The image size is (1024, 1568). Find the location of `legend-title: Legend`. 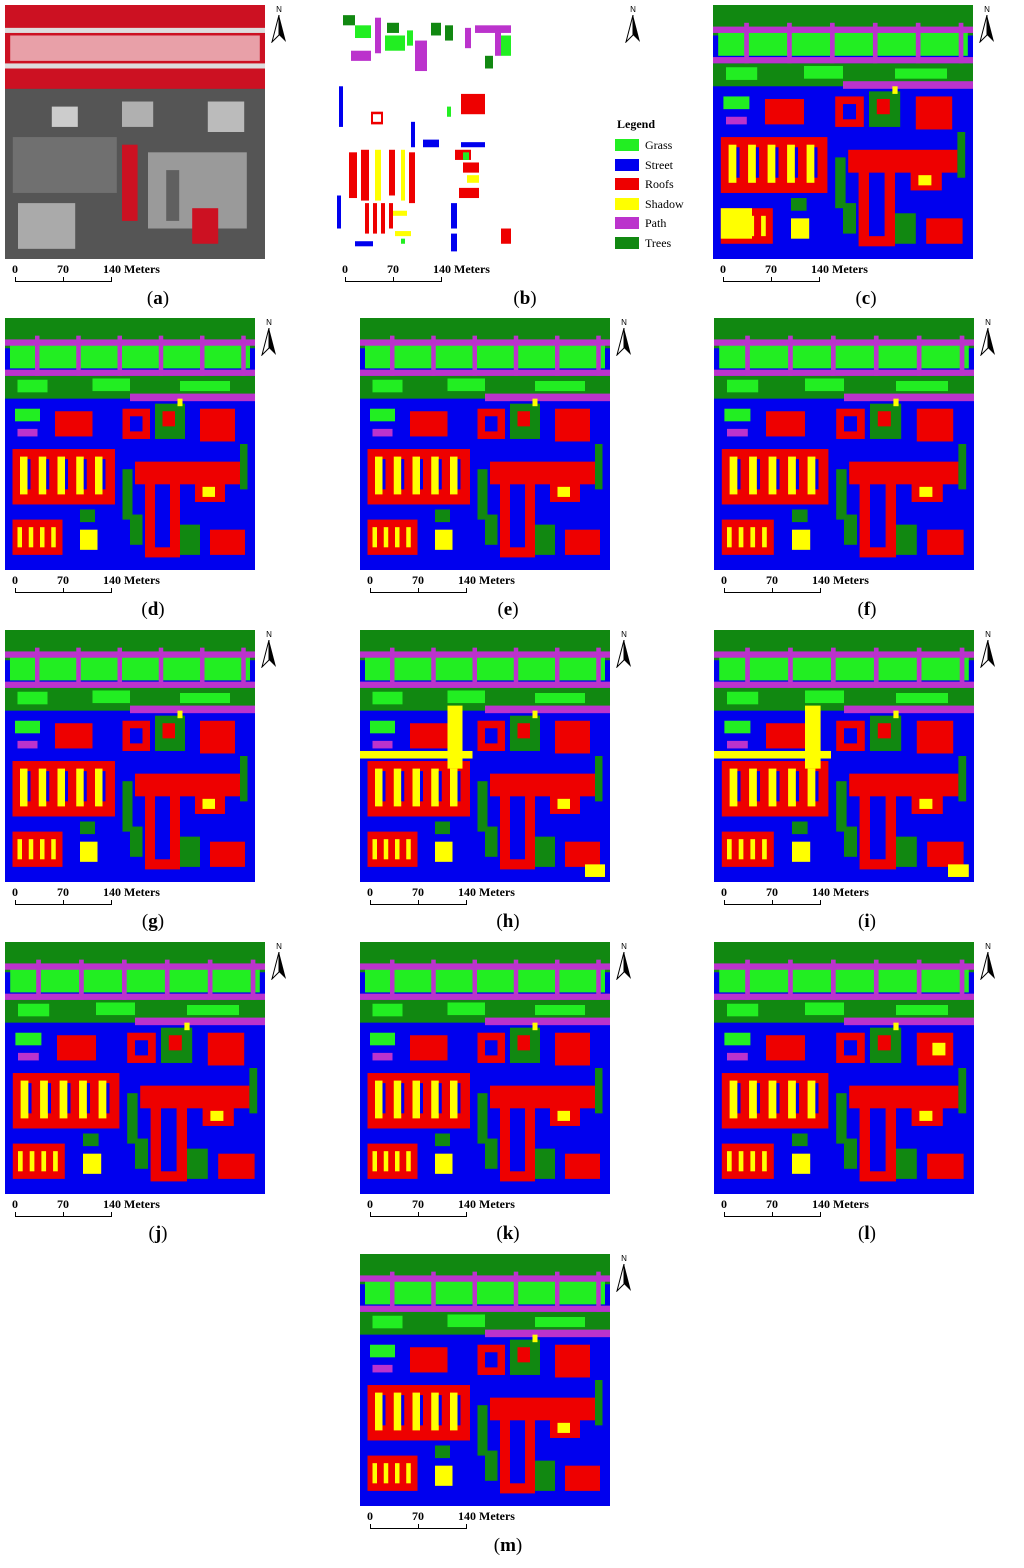

legend-title: Legend is located at coordinates (636, 124).